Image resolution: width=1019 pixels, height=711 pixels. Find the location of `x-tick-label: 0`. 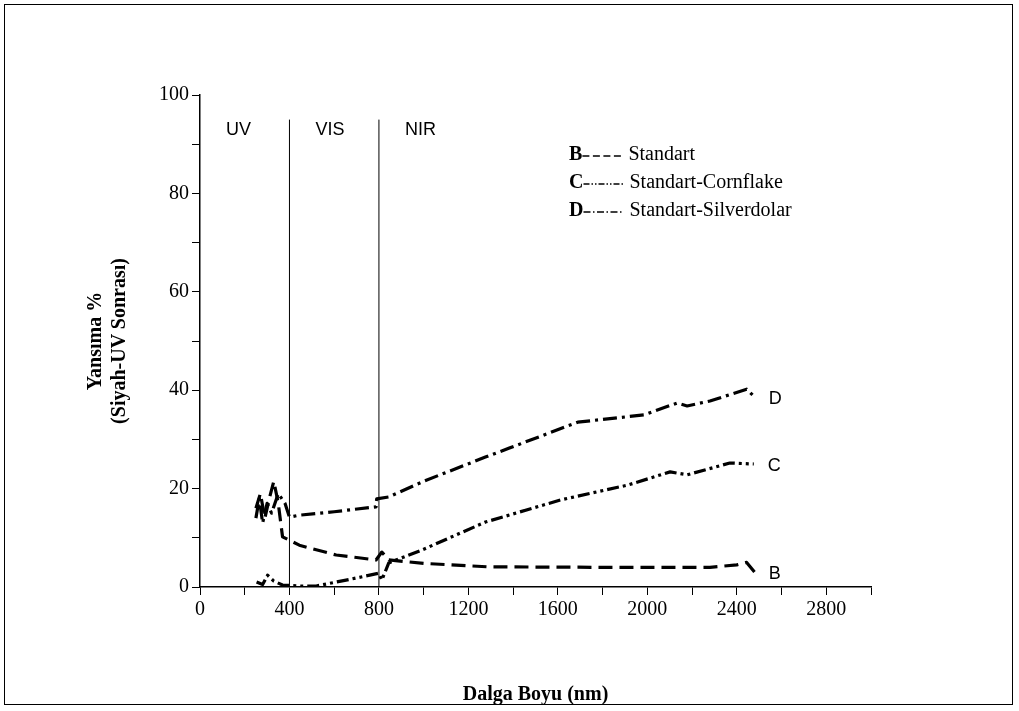

x-tick-label: 0 is located at coordinates (200, 608).